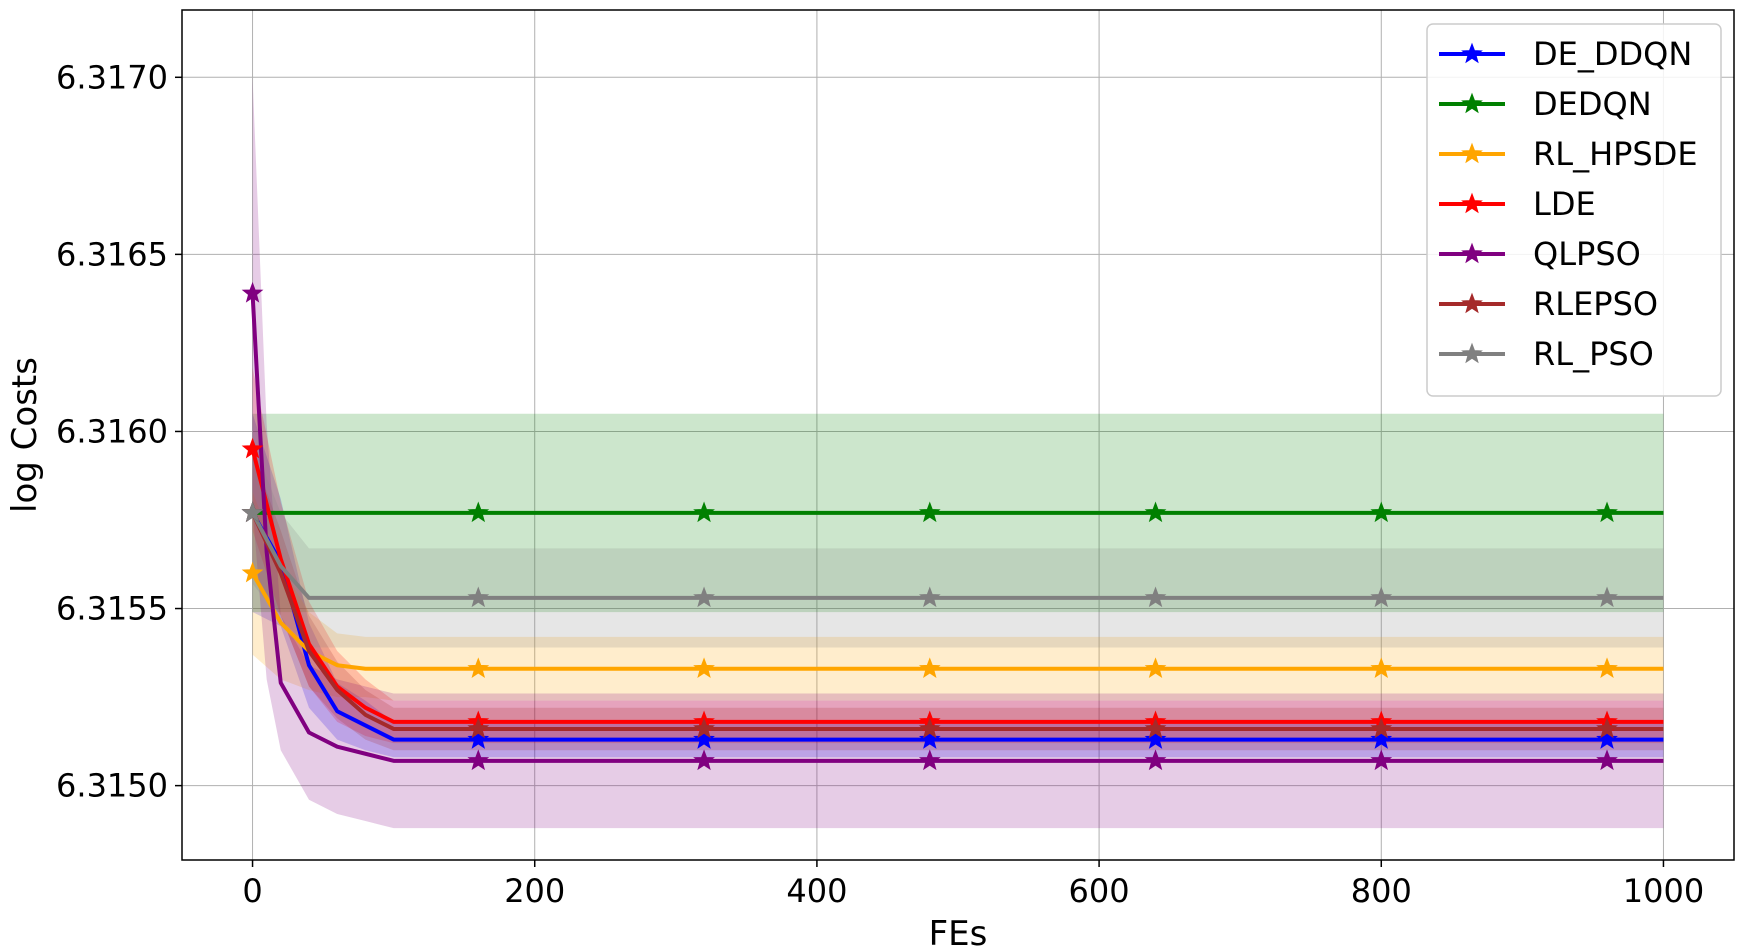  I want to click on x-axis-ticks: 0 200 400 600 800 1000, so click(973, 885).